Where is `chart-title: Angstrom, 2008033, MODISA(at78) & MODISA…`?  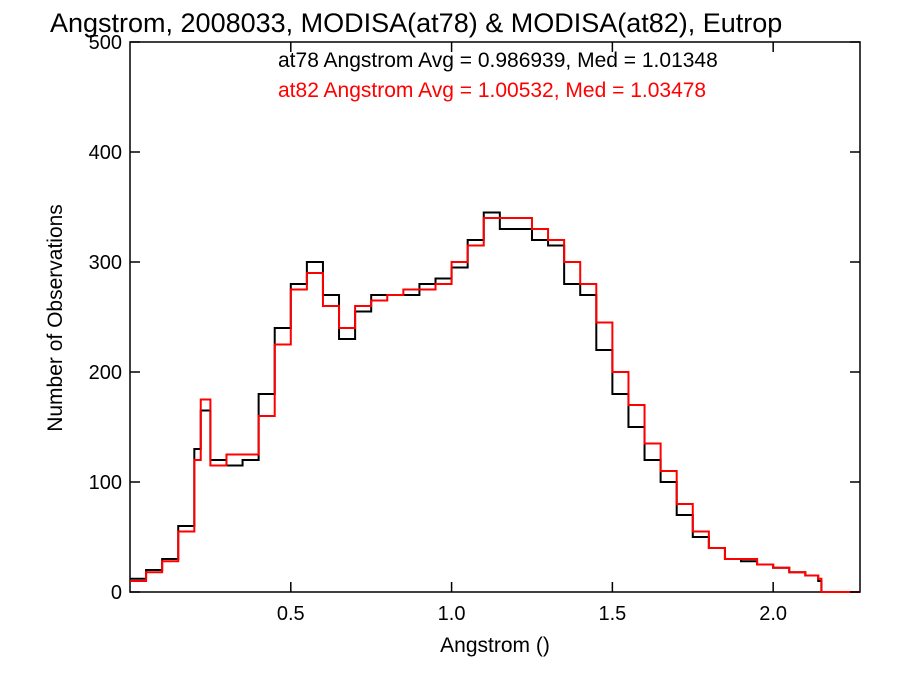
chart-title: Angstrom, 2008033, MODISA(at78) & MODISA… is located at coordinates (416, 23).